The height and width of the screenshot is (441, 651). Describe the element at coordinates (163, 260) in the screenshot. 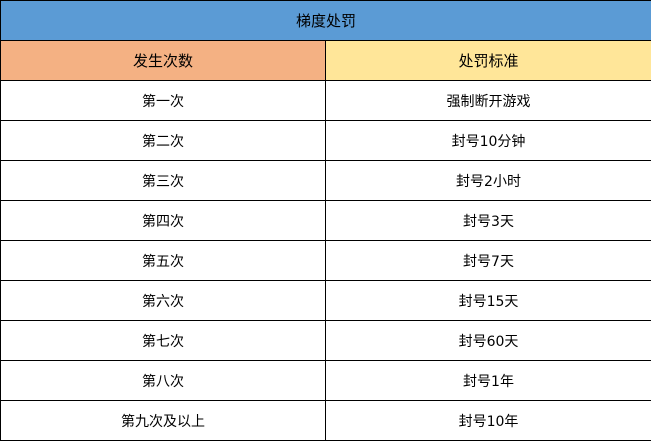

I see `occurrence-cell: 第五次` at that location.